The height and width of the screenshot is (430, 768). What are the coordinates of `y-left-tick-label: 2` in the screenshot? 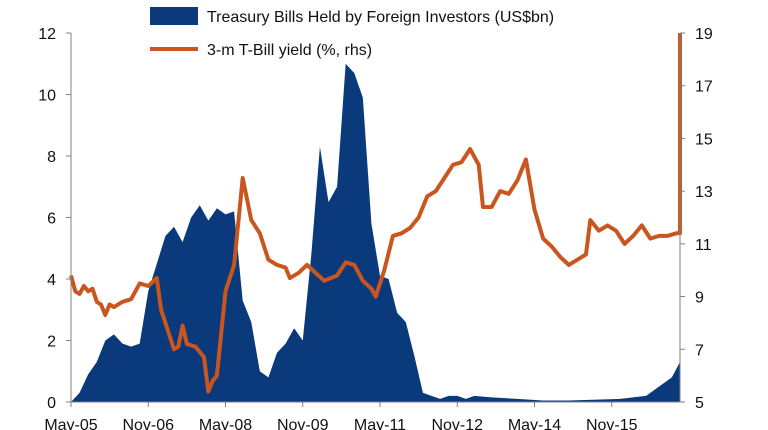 It's located at (51, 342).